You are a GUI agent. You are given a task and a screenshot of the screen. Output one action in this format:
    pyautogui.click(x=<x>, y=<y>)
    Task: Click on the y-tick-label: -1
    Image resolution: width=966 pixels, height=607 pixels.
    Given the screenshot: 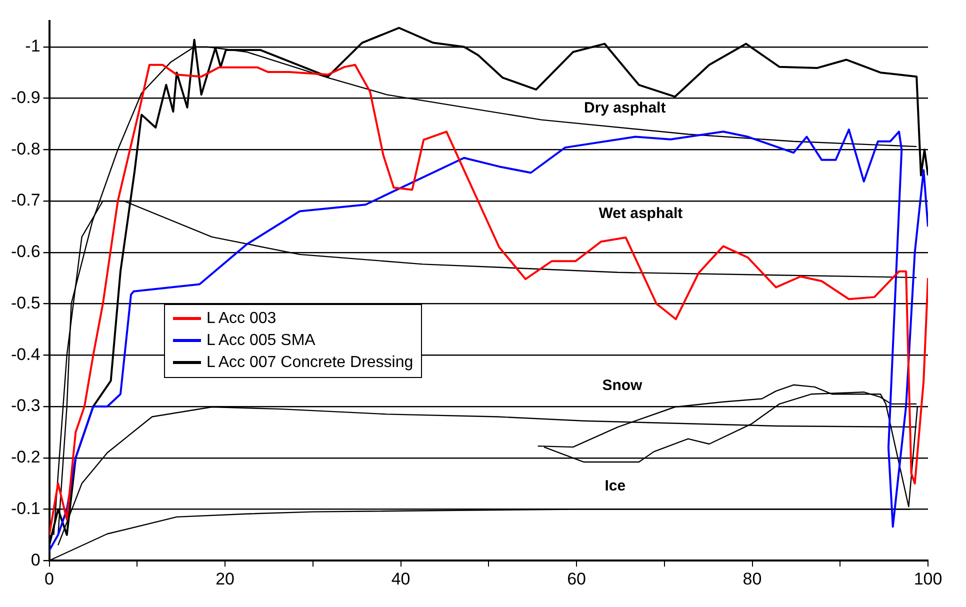 What is the action you would take?
    pyautogui.click(x=32, y=46)
    